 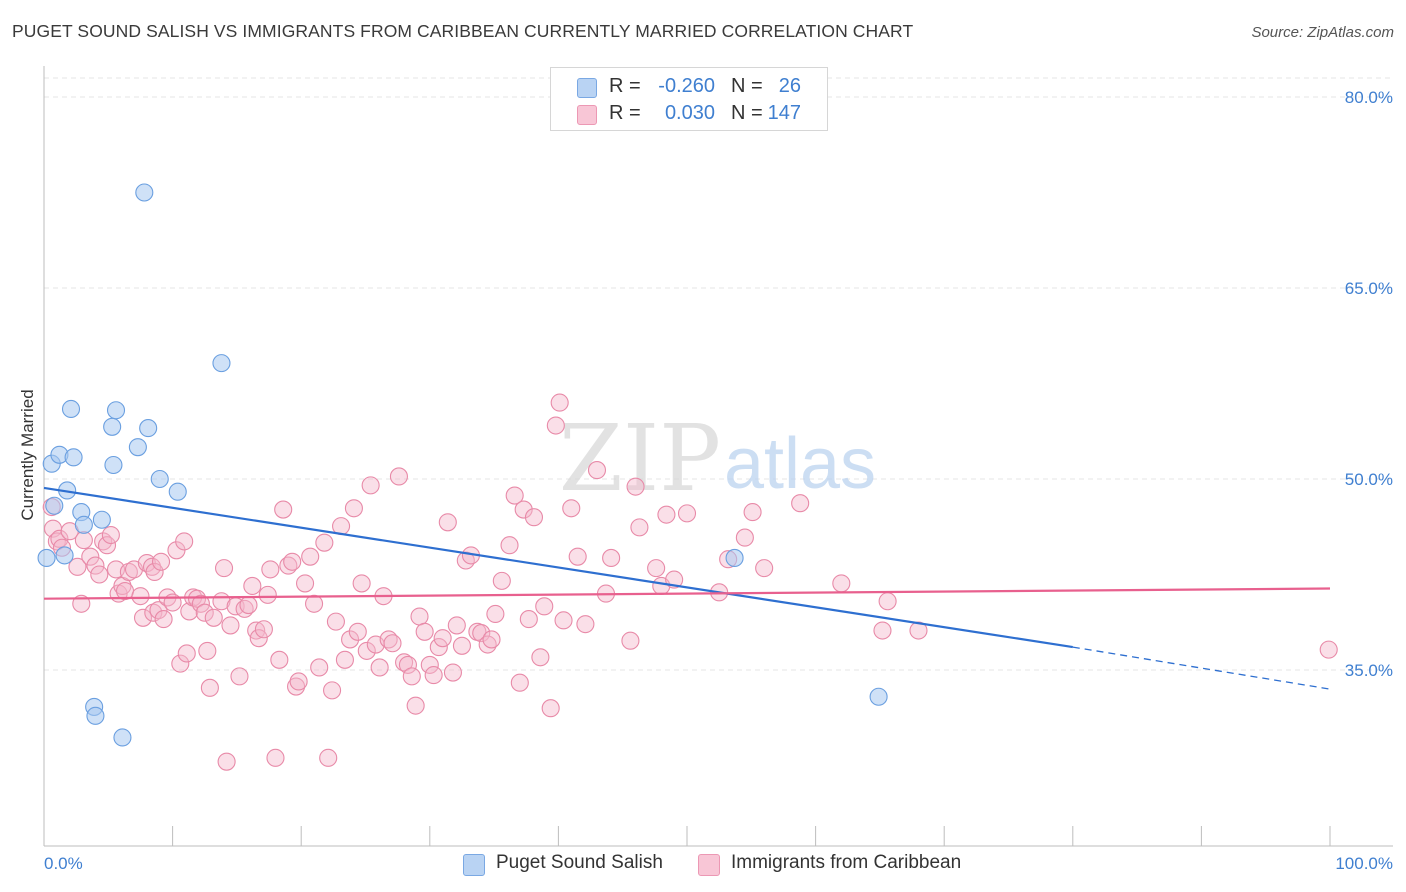 I want to click on legend-swatch-pink, so click(x=709, y=865).